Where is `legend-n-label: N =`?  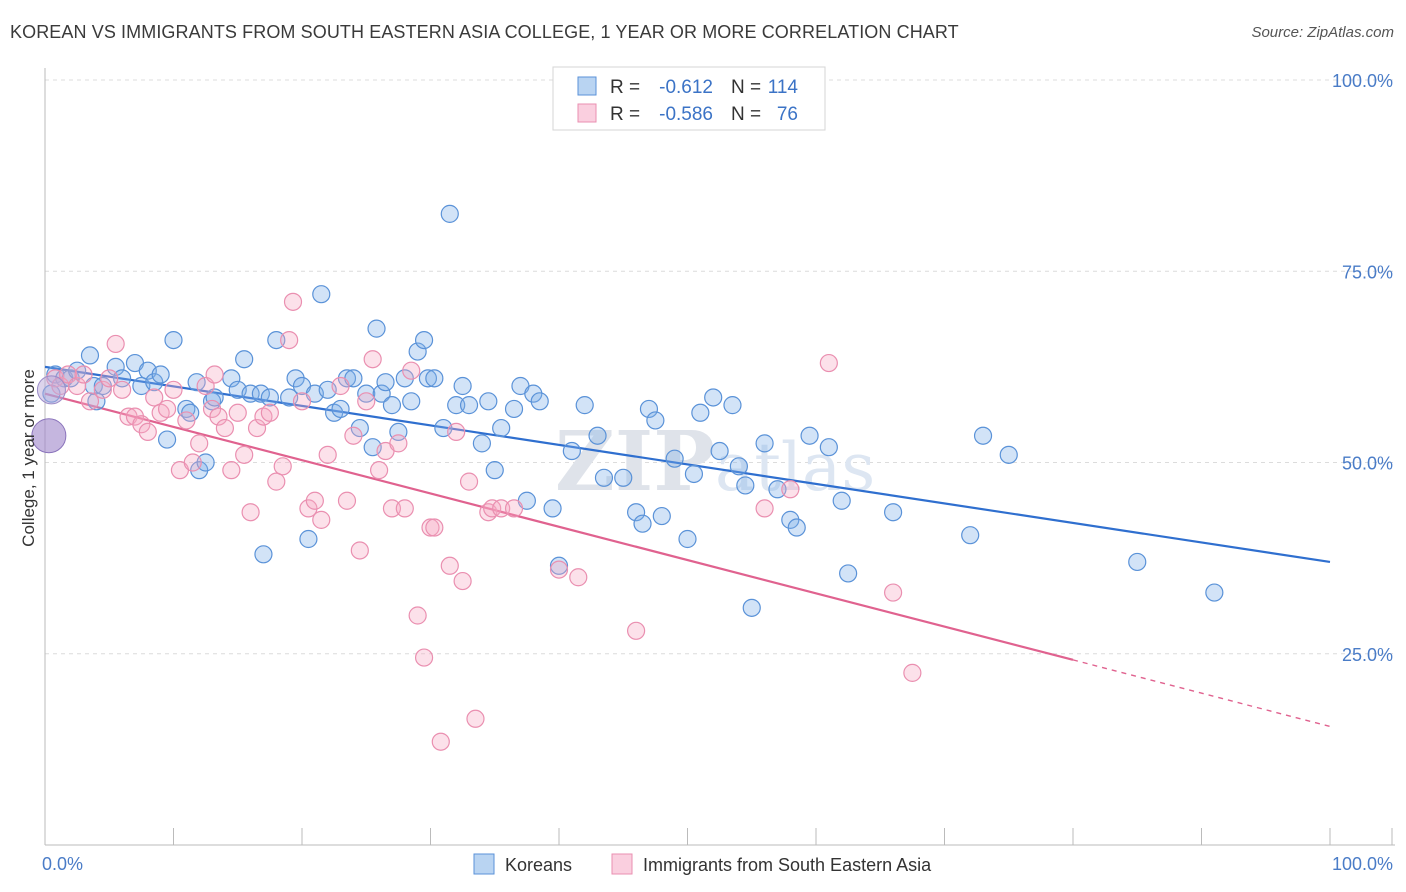 legend-n-label: N = is located at coordinates (746, 114).